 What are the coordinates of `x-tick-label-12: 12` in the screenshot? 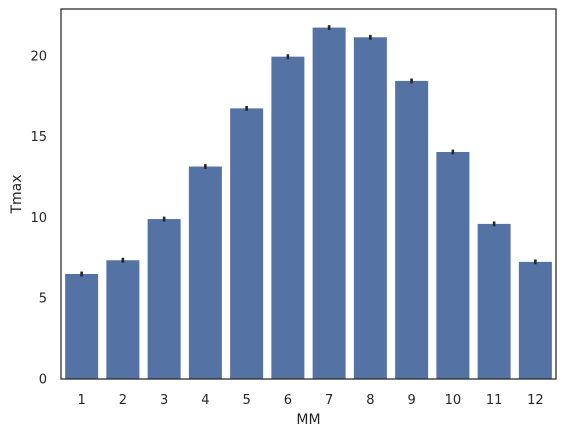 It's located at (535, 400).